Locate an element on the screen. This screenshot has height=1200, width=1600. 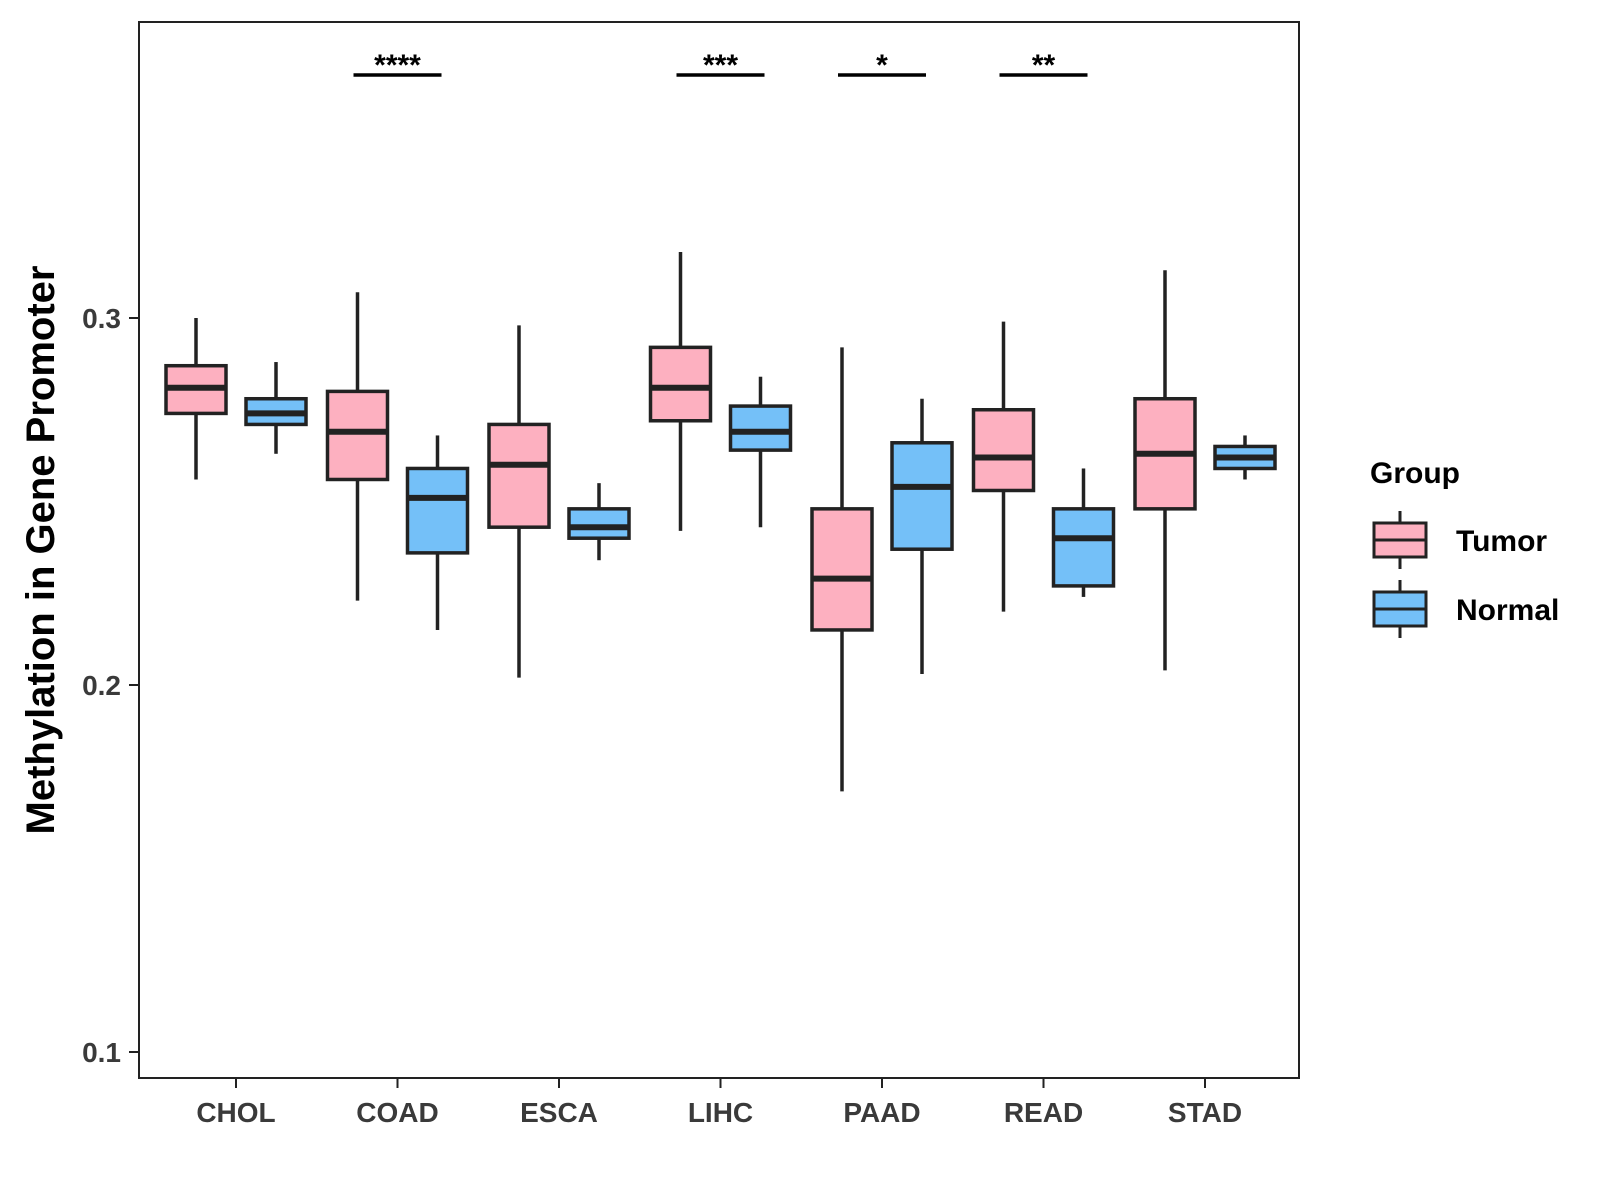
x-tick-label: ESCA is located at coordinates (559, 1112).